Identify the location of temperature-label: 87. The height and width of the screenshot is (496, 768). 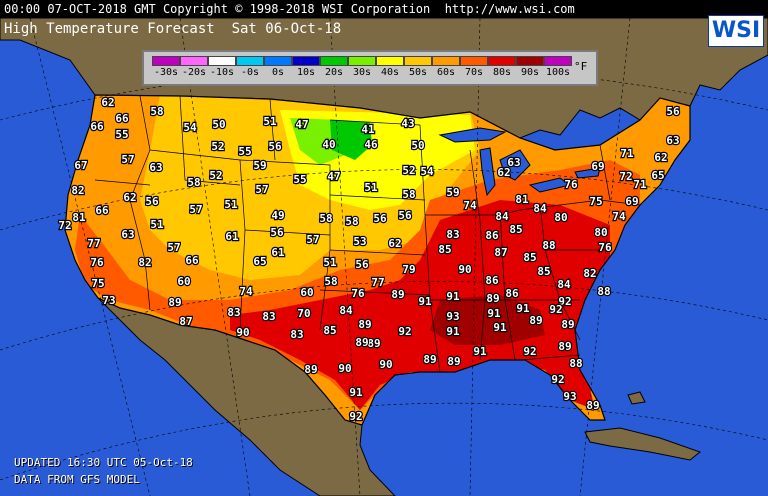
(185, 321).